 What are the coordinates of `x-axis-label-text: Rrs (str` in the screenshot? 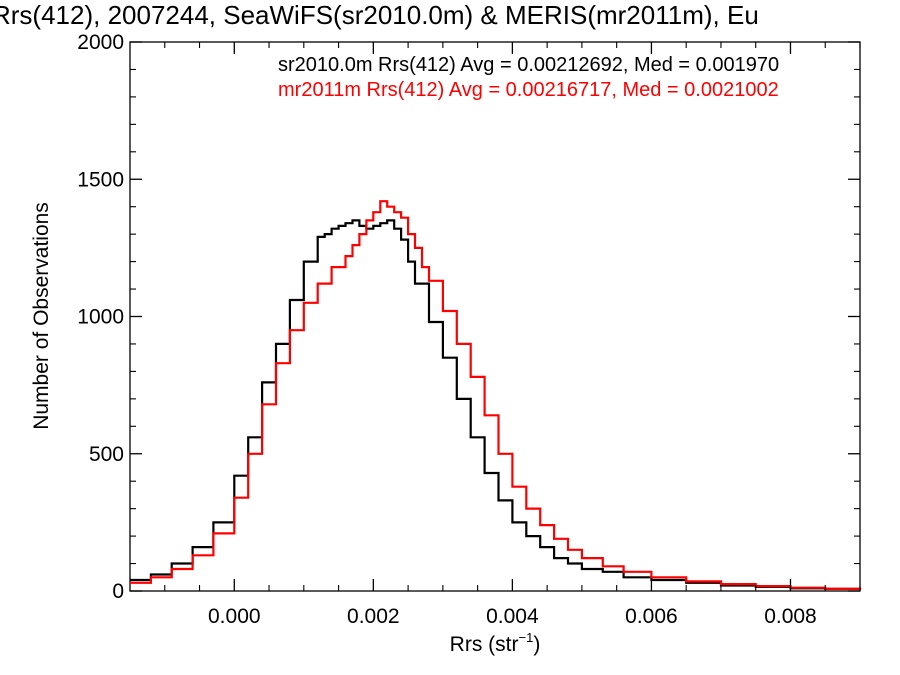 It's located at (484, 644).